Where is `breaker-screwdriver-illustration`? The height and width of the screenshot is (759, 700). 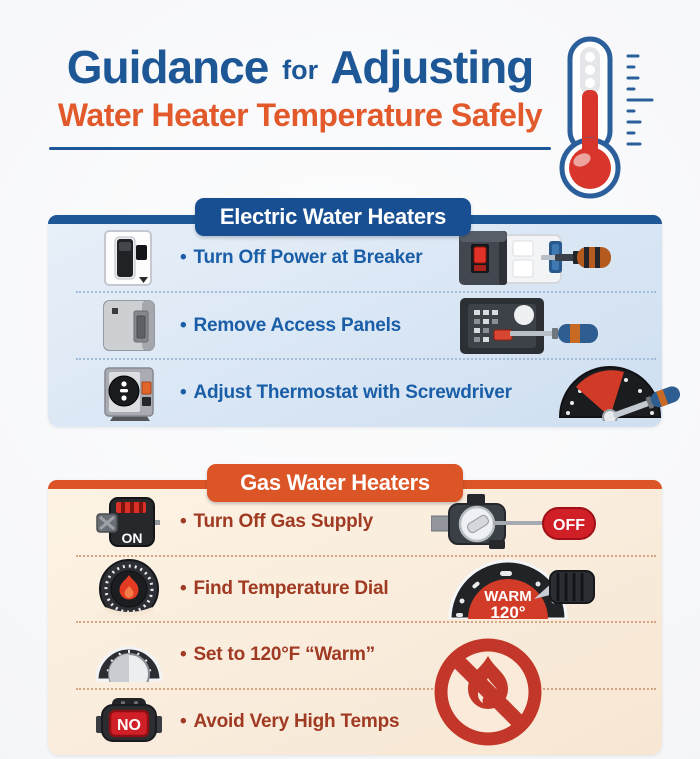
breaker-screwdriver-illustration is located at coordinates (534, 257).